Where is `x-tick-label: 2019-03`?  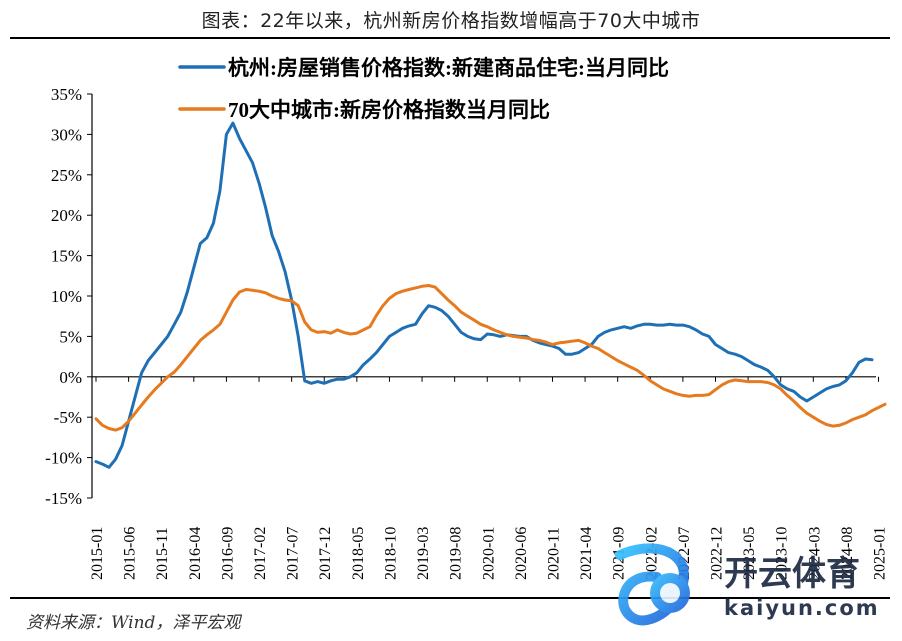 x-tick-label: 2019-03 is located at coordinates (423, 553).